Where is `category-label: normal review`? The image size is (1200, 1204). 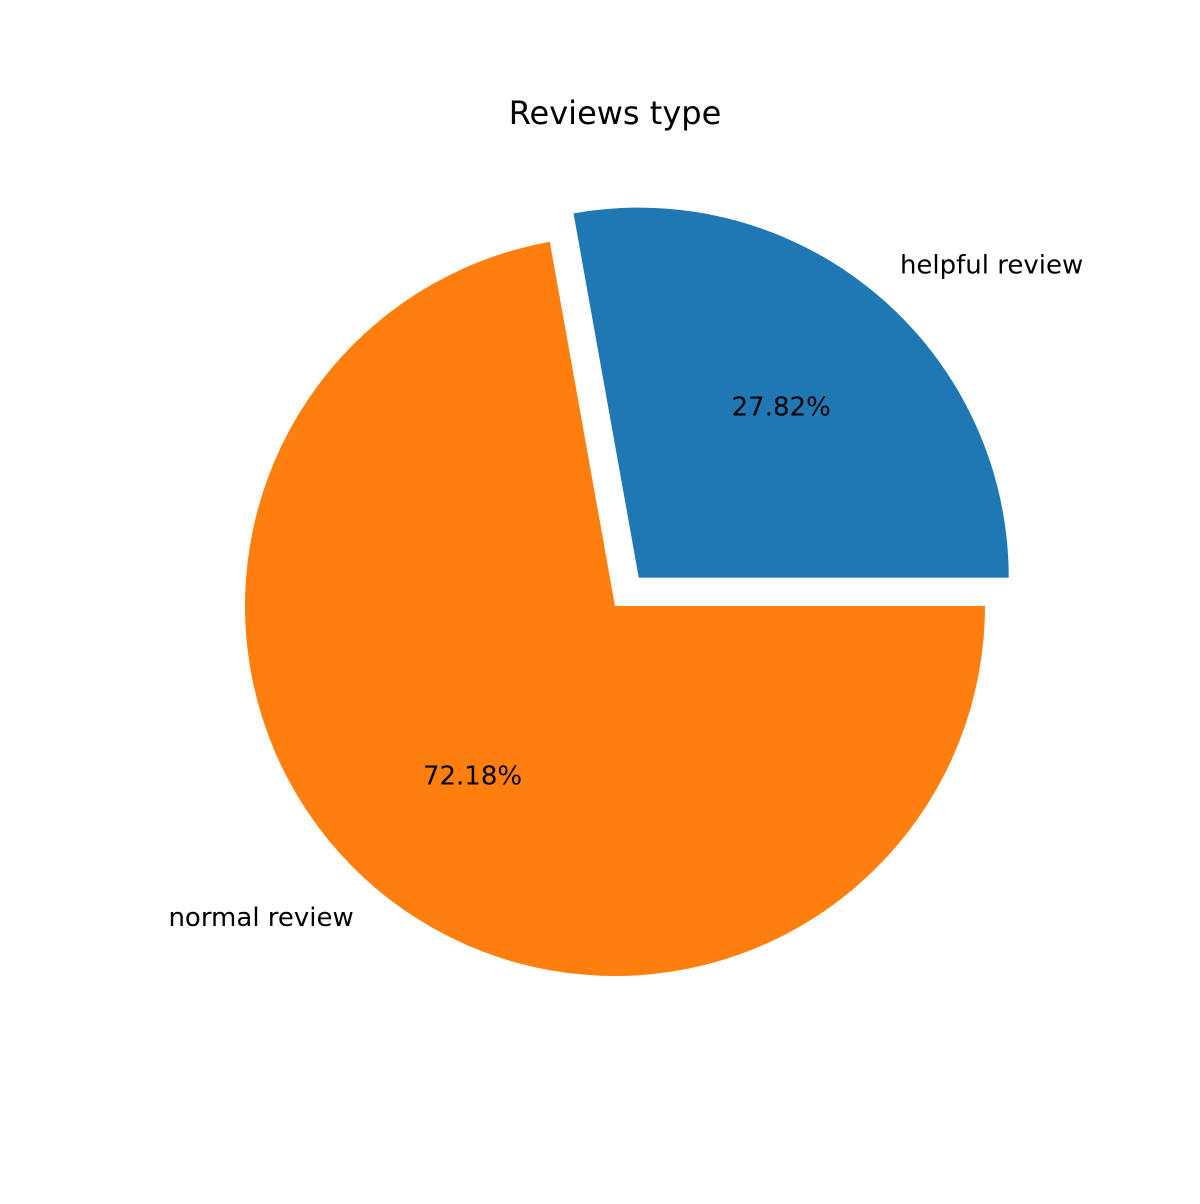 category-label: normal review is located at coordinates (260, 918).